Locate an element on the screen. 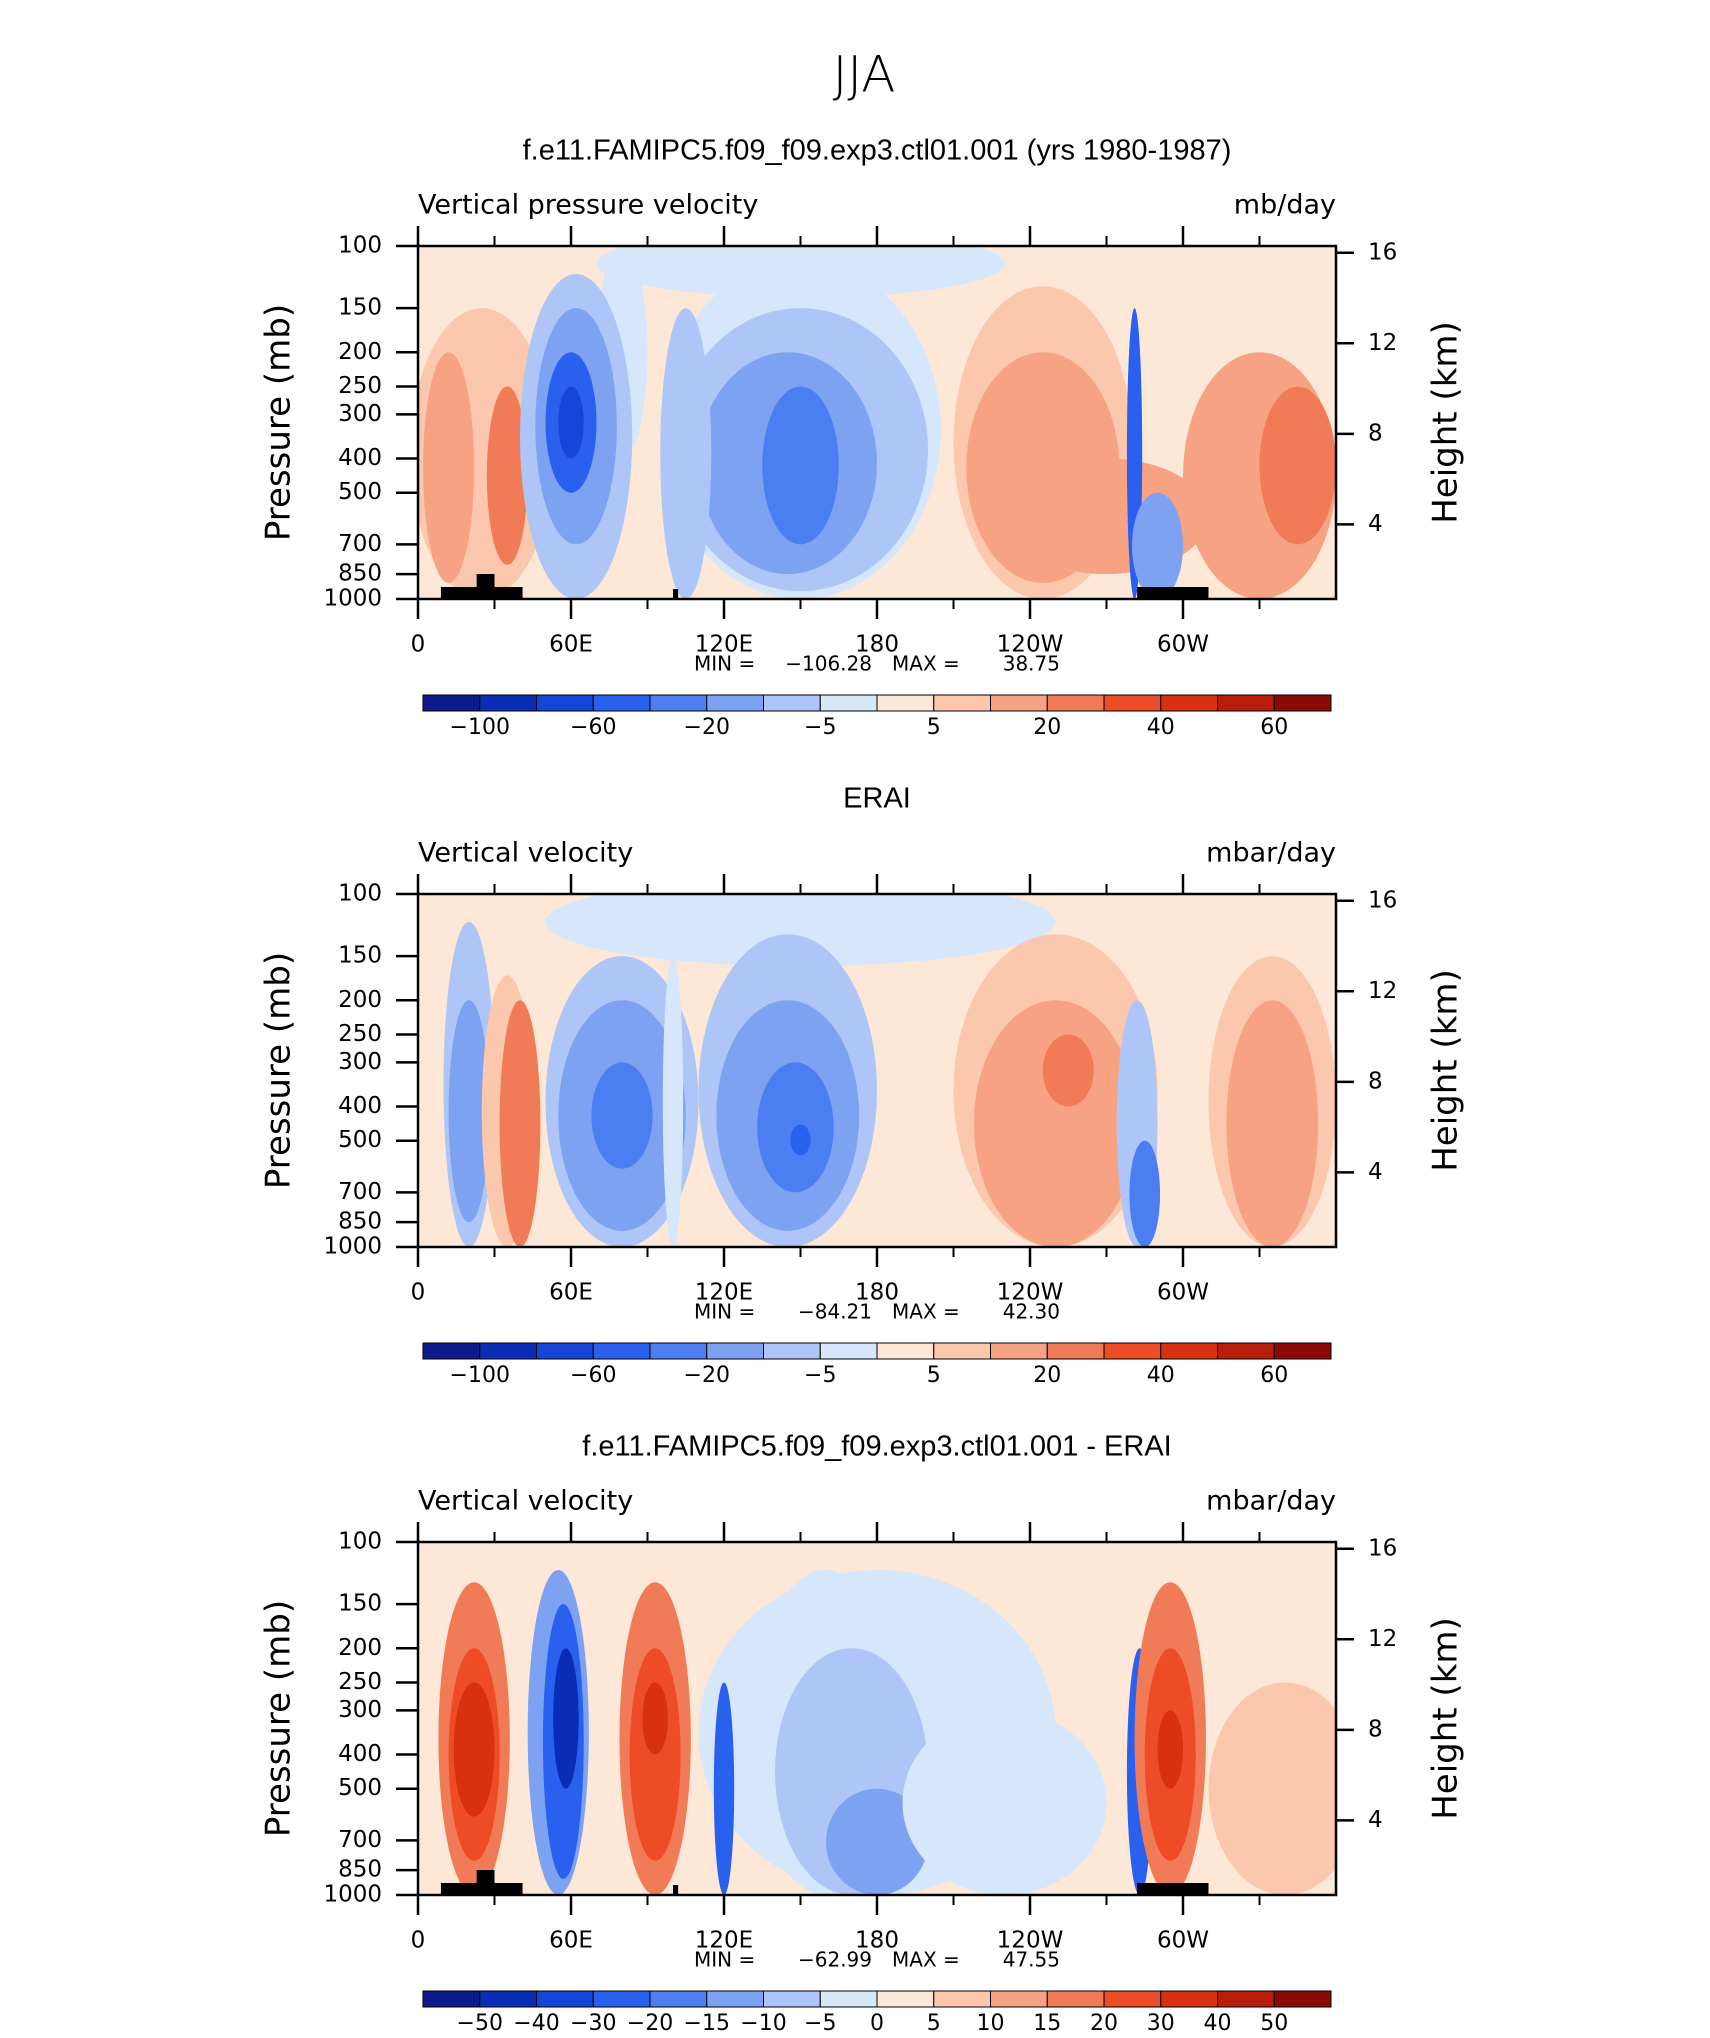 This screenshot has height=2038, width=1710. x-tick-label: 180 is located at coordinates (877, 645).